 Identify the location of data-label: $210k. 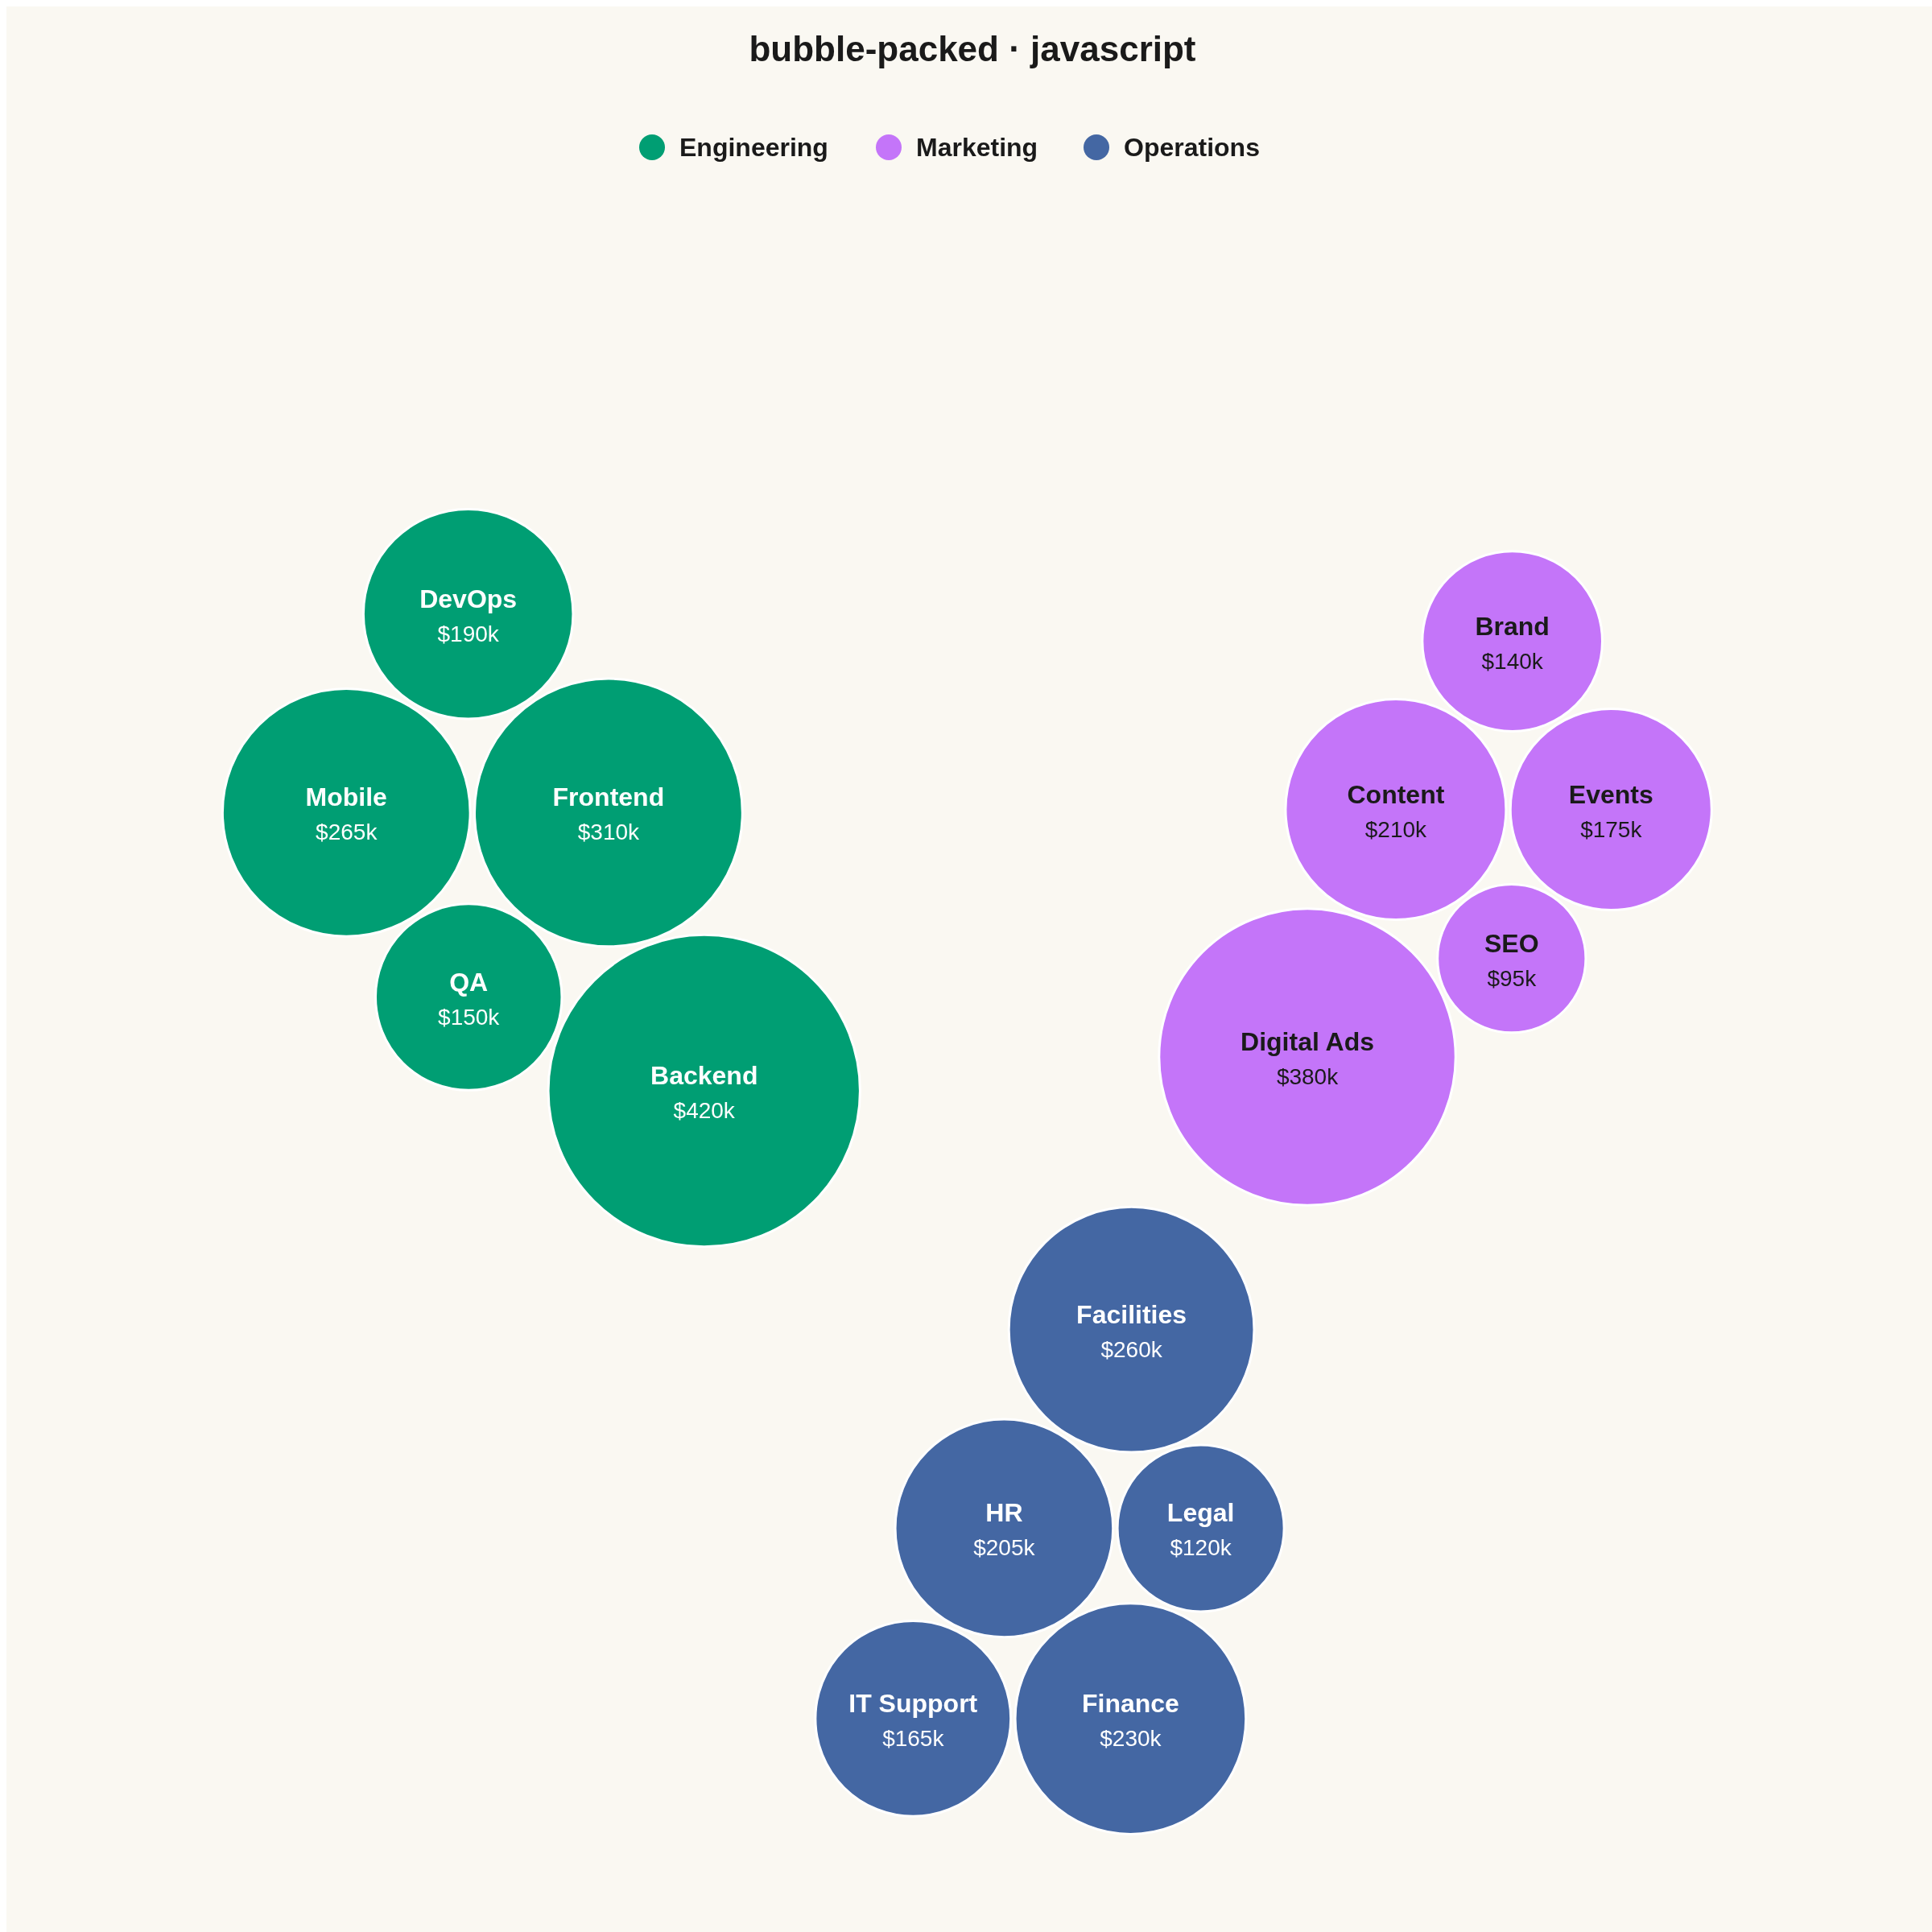
(1396, 829).